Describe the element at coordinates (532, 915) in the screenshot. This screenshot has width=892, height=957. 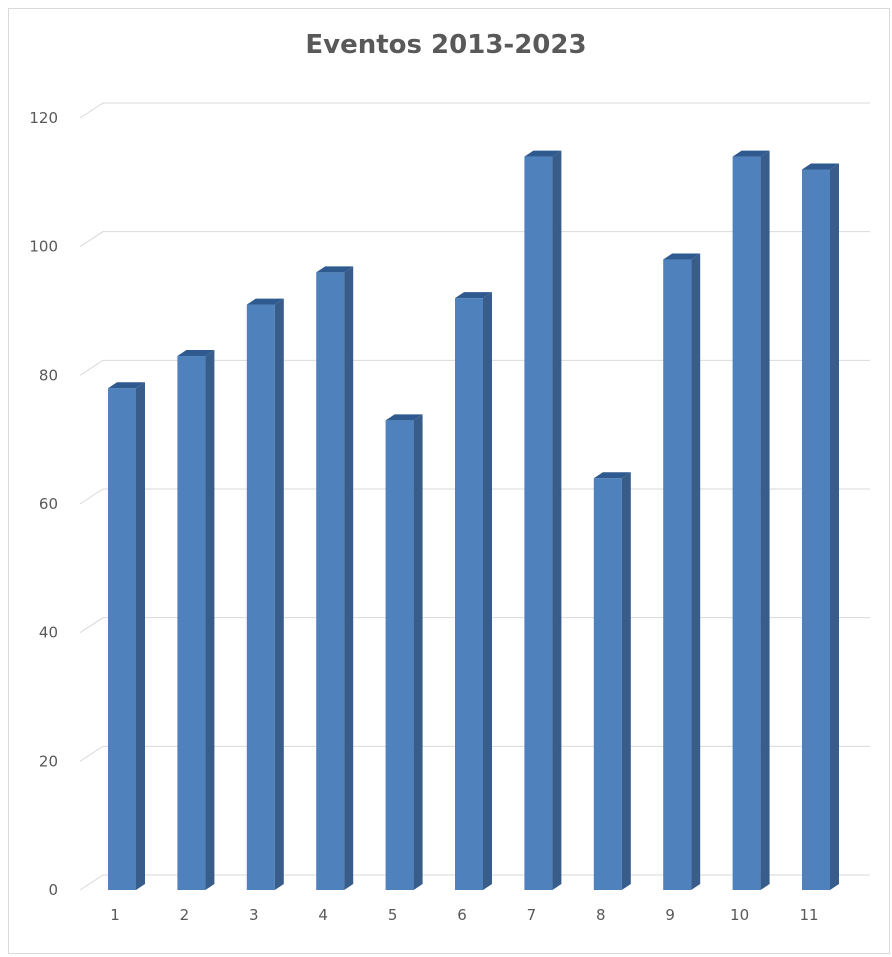
I see `x-tick-label: 7` at that location.